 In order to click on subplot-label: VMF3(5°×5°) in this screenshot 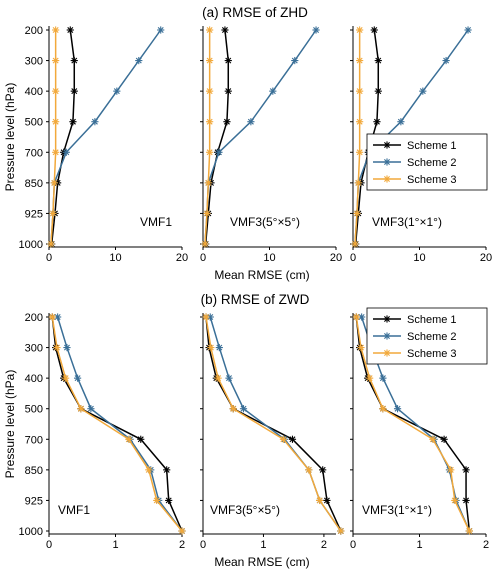, I will do `click(265, 222)`.